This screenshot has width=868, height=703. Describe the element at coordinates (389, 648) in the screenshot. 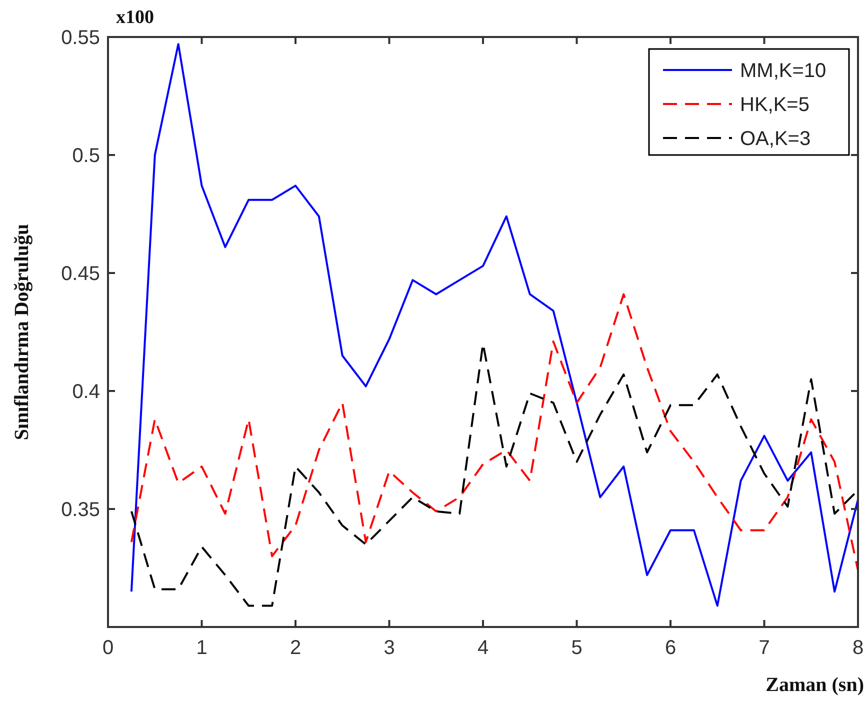

I see `x-tick-label: 3` at that location.